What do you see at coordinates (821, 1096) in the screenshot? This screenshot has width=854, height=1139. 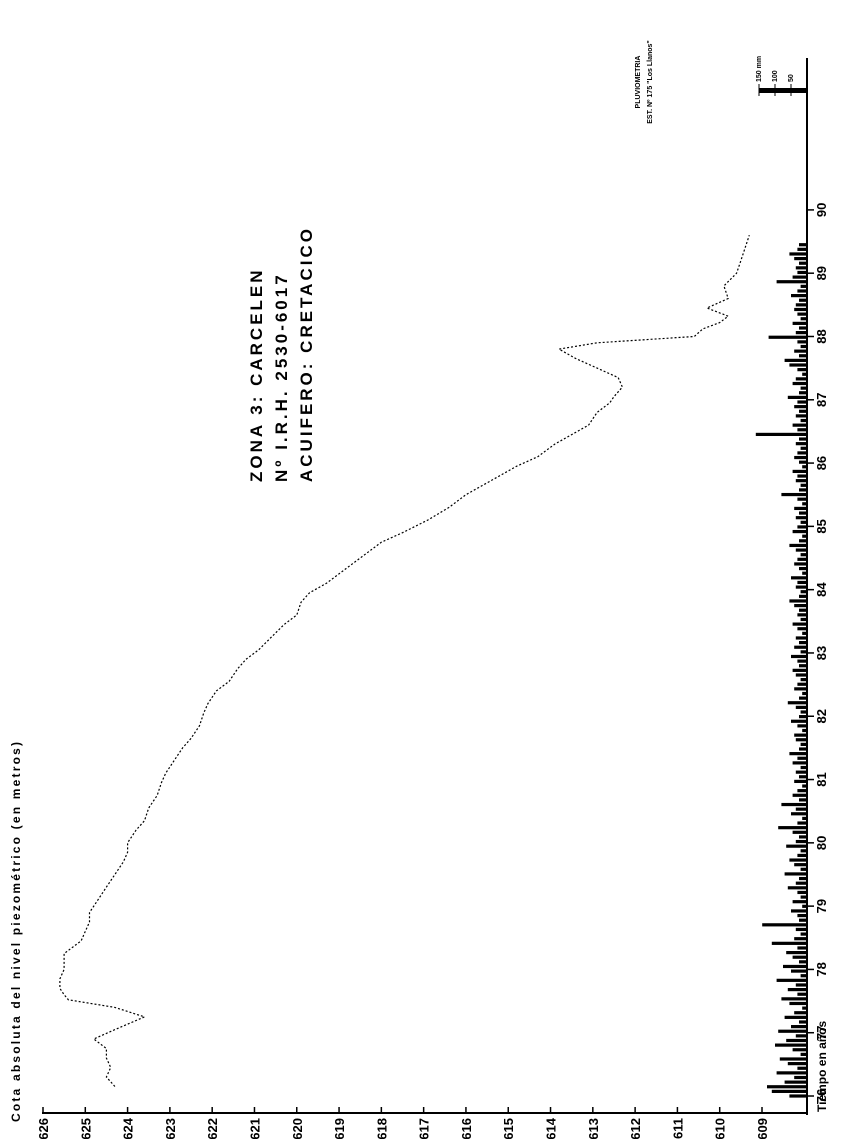 I see `time-tick-label-76: 76` at bounding box center [821, 1096].